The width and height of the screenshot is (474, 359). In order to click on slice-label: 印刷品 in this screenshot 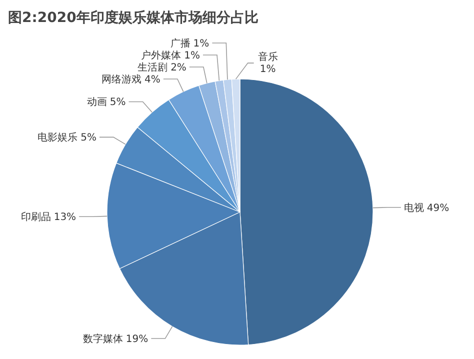, I will do `click(35, 217)`.